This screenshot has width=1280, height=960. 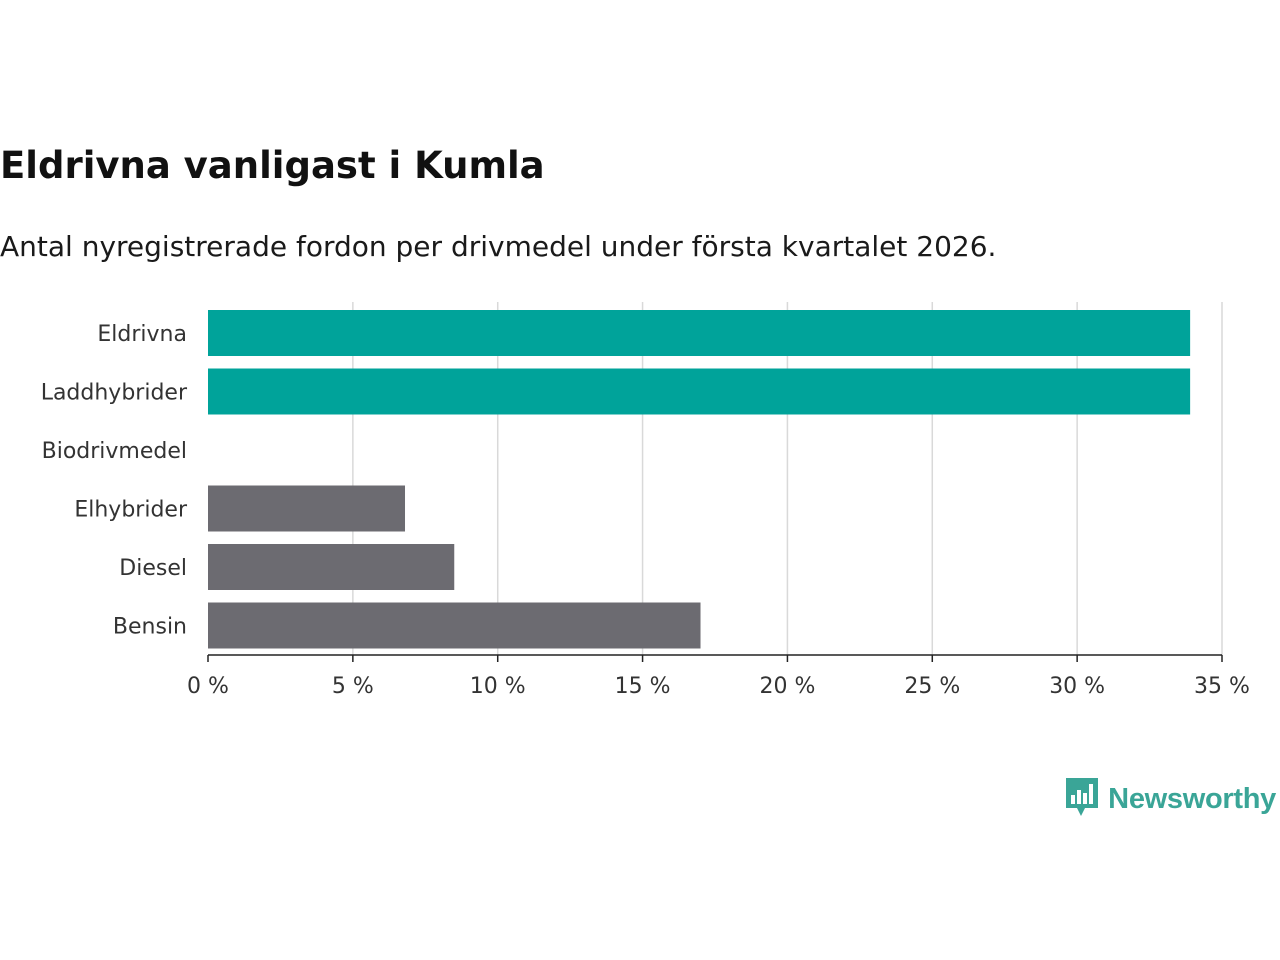 I want to click on category-label: Eldrivna, so click(x=142, y=334).